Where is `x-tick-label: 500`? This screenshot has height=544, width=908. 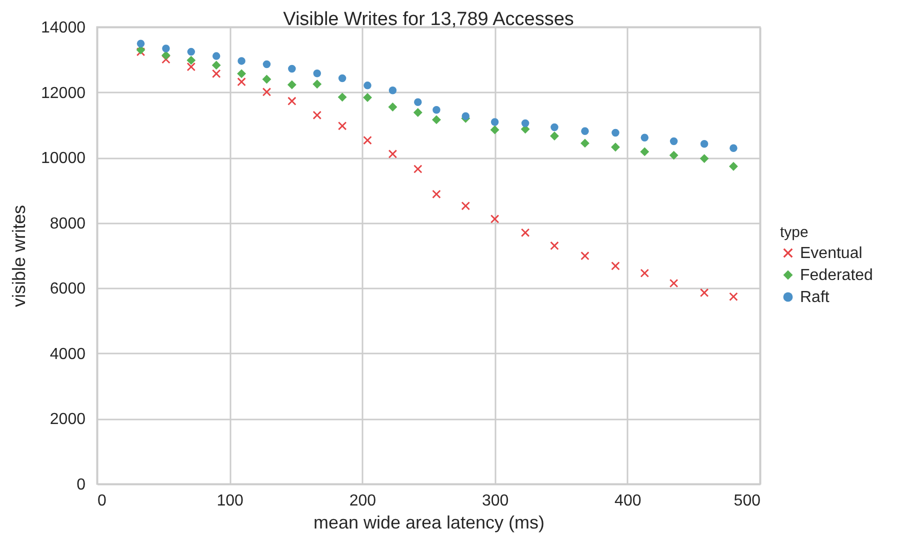
x-tick-label: 500 is located at coordinates (747, 501).